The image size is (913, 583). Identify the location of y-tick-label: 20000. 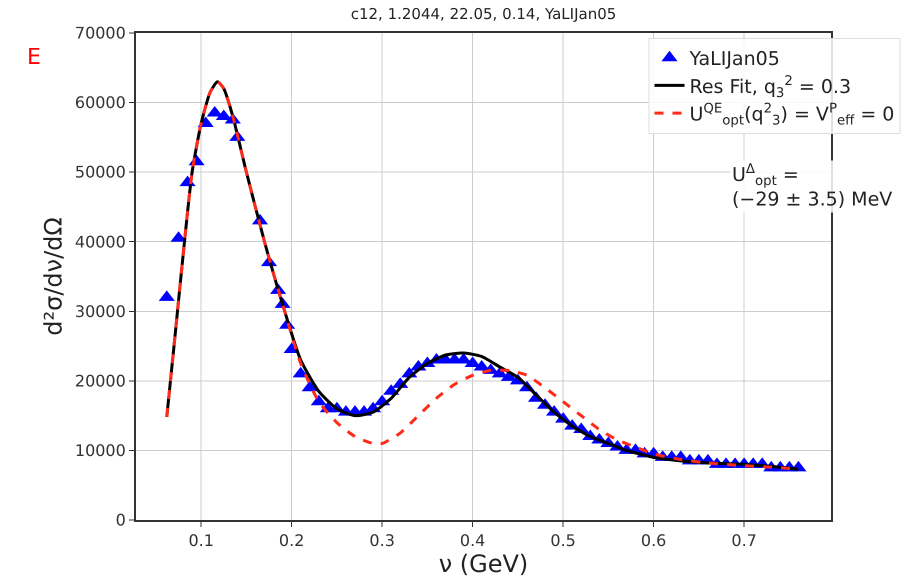
(100, 380).